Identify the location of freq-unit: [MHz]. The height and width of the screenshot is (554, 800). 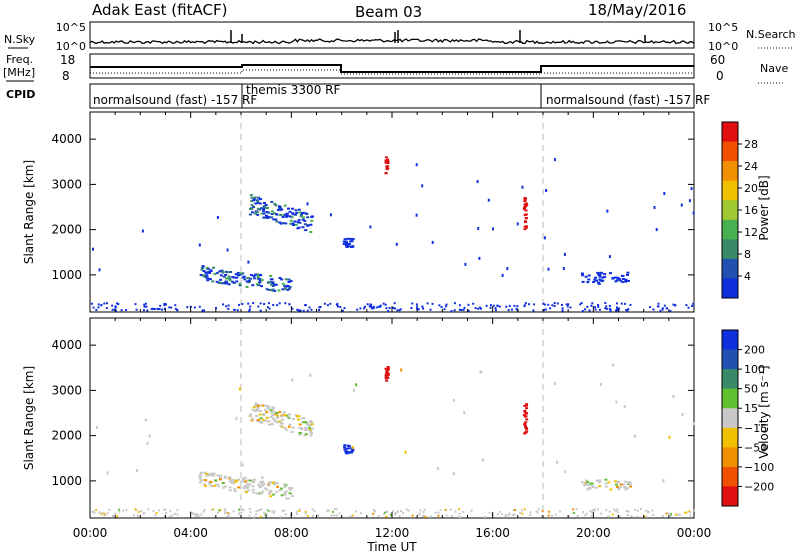
(19, 72).